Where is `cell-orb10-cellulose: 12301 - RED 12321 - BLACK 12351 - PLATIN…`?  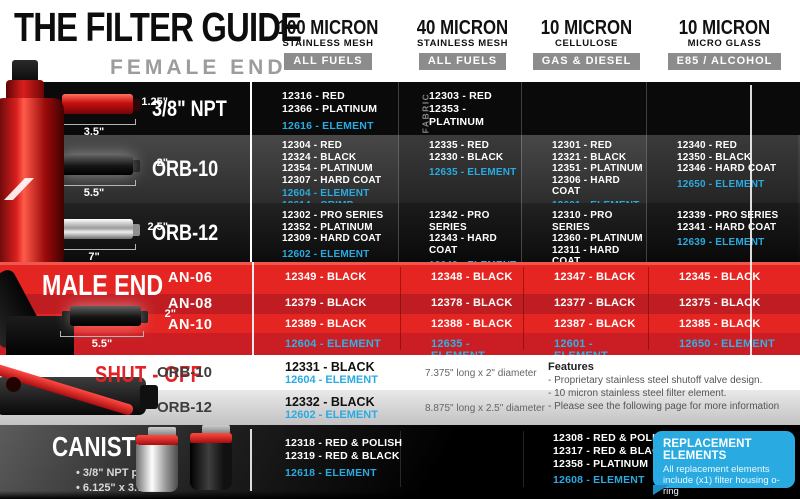
cell-orb10-cellulose: 12301 - RED 12321 - BLACK 12351 - PLATIN… is located at coordinates (583, 173).